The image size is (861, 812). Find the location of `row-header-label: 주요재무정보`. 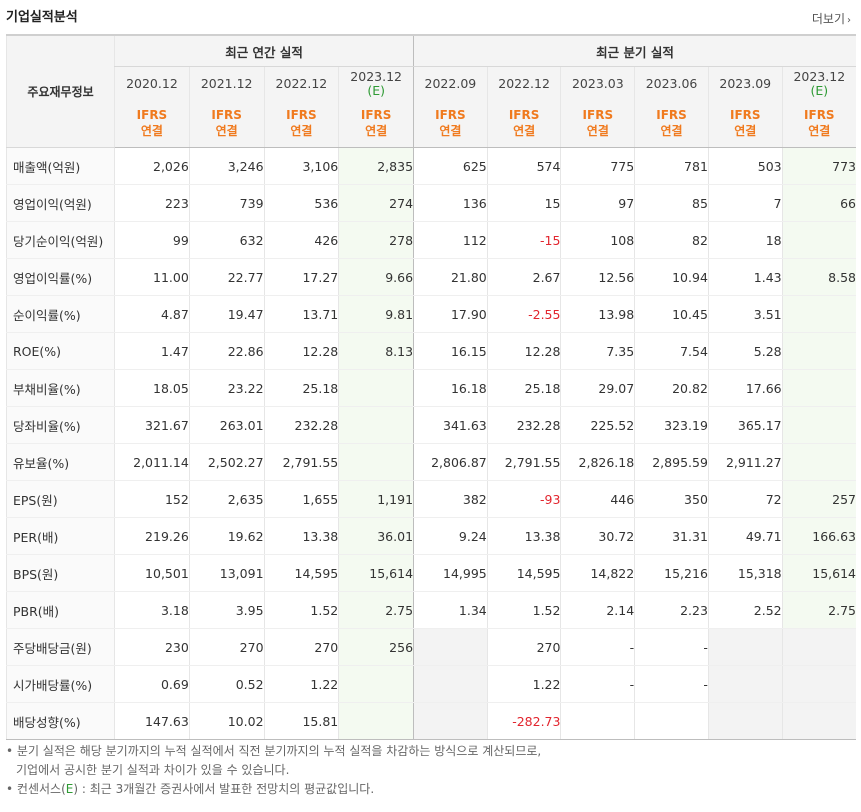

row-header-label: 주요재무정보 is located at coordinates (60, 91).